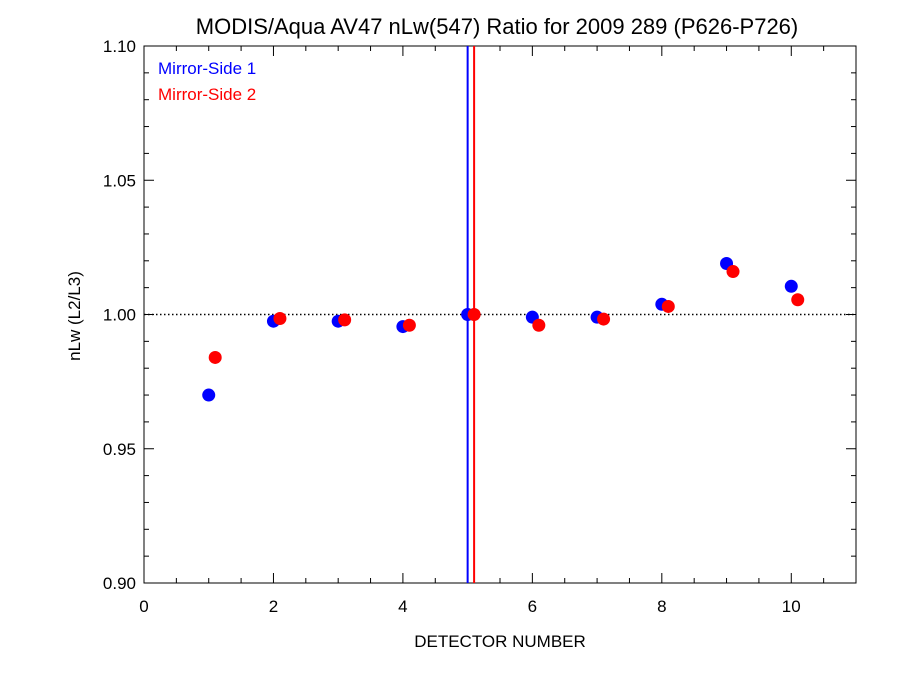 The image size is (900, 675). Describe the element at coordinates (207, 81) in the screenshot. I see `legend: Mirror-Side 1 Mirror-Side 2` at that location.